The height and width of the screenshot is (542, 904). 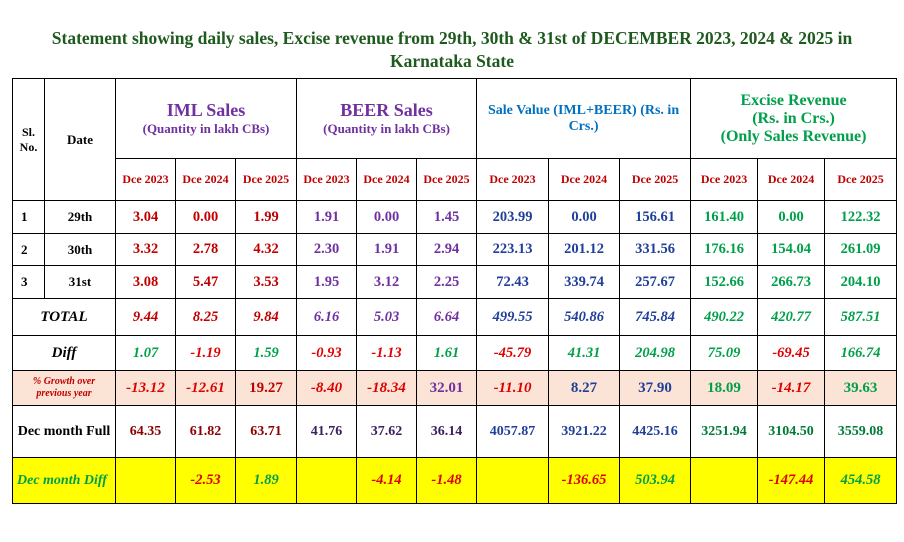 What do you see at coordinates (655, 317) in the screenshot?
I see `value-cell: 745.84` at bounding box center [655, 317].